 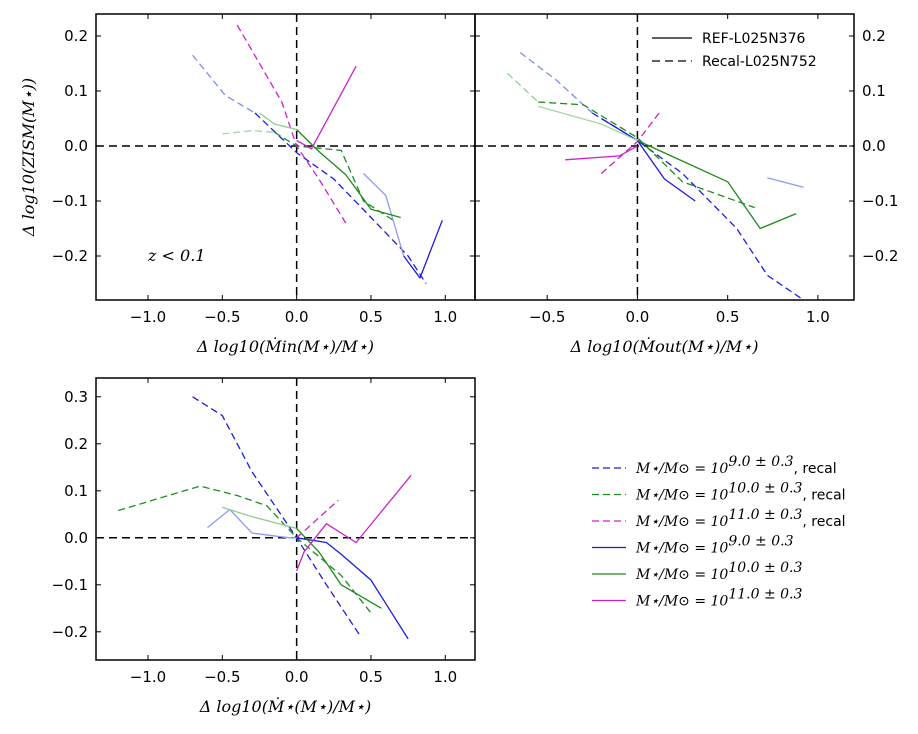 What do you see at coordinates (76, 397) in the screenshot?
I see `y-tick-label: 0.3` at bounding box center [76, 397].